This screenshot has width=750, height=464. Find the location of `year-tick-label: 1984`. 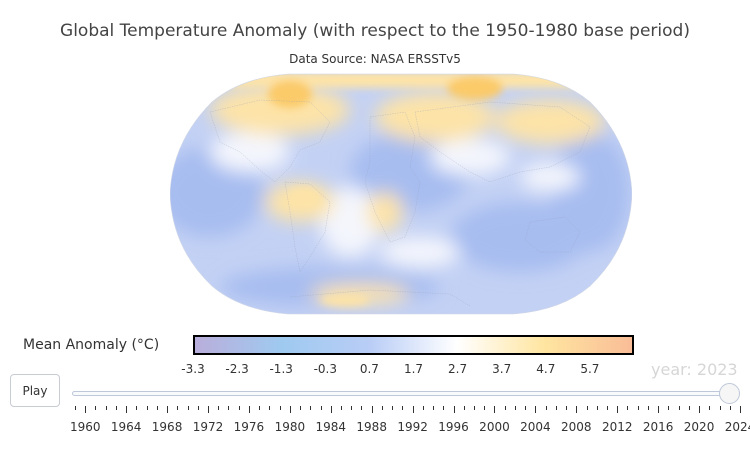

year-tick-label: 1984 is located at coordinates (331, 427).